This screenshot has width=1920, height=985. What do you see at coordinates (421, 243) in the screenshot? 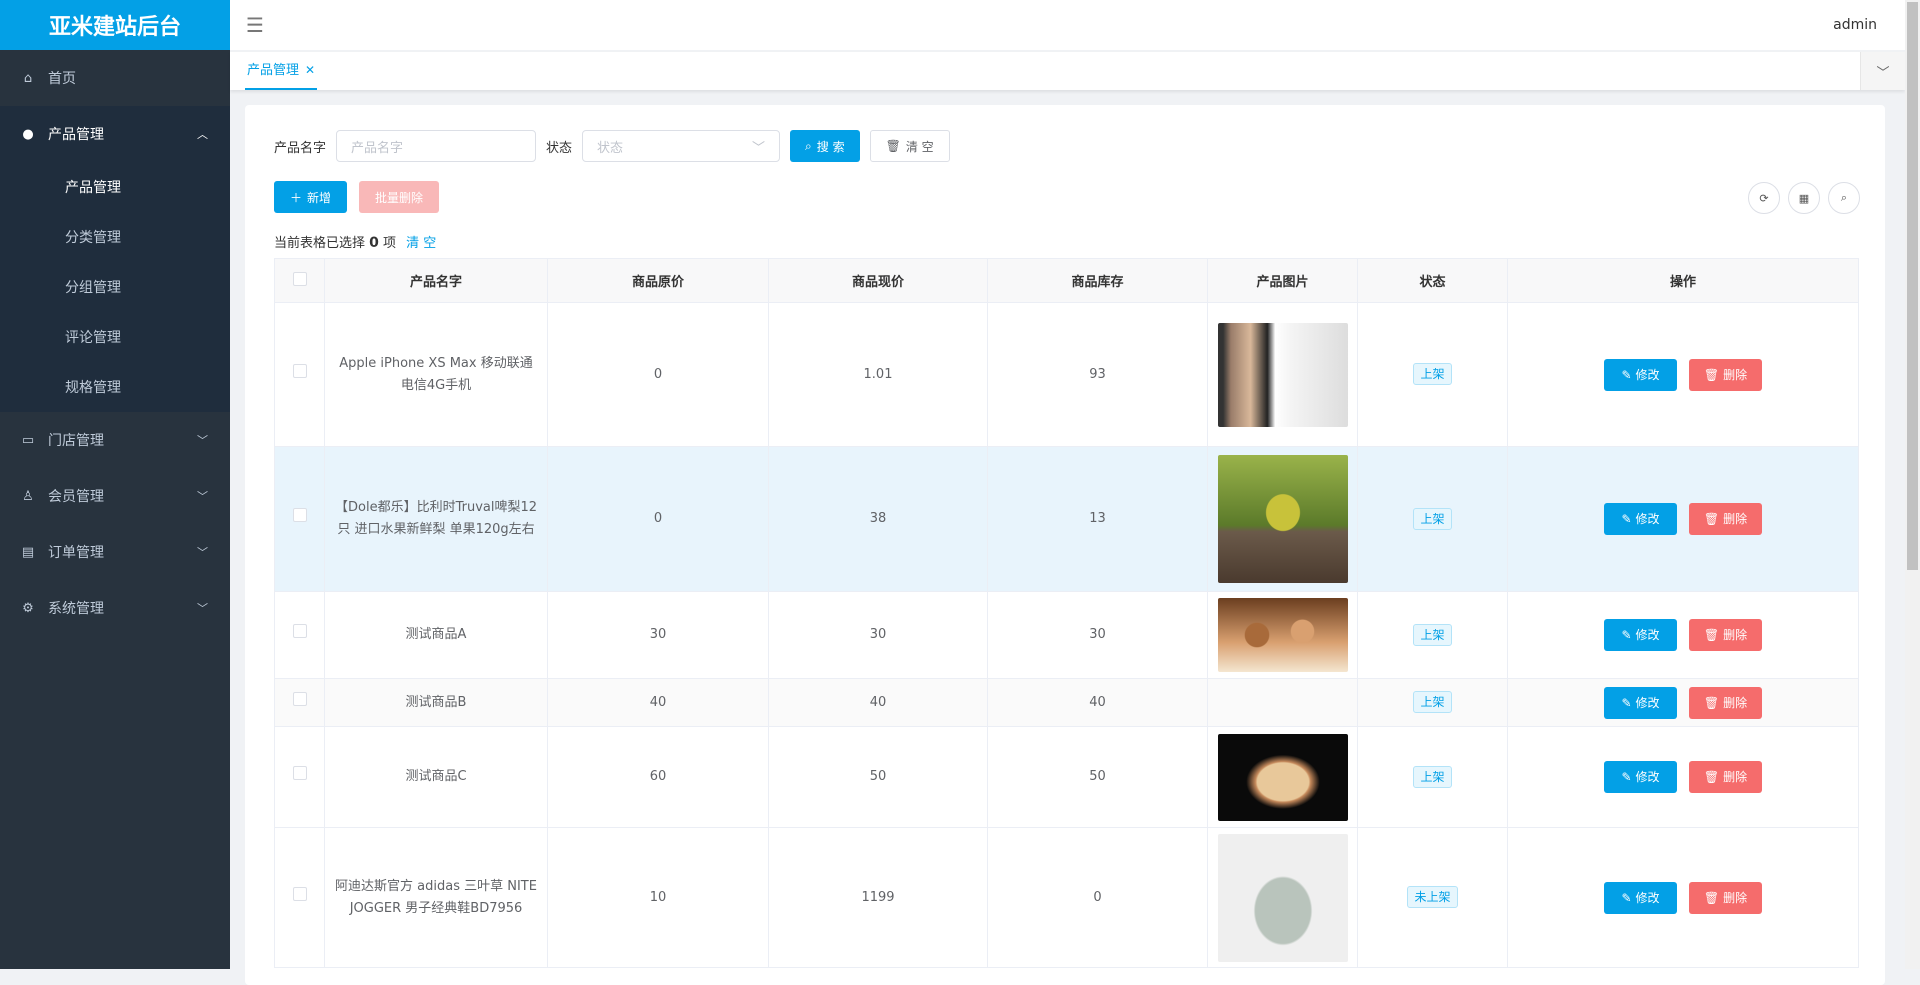
I see `clear-selection-link: 清 空` at bounding box center [421, 243].